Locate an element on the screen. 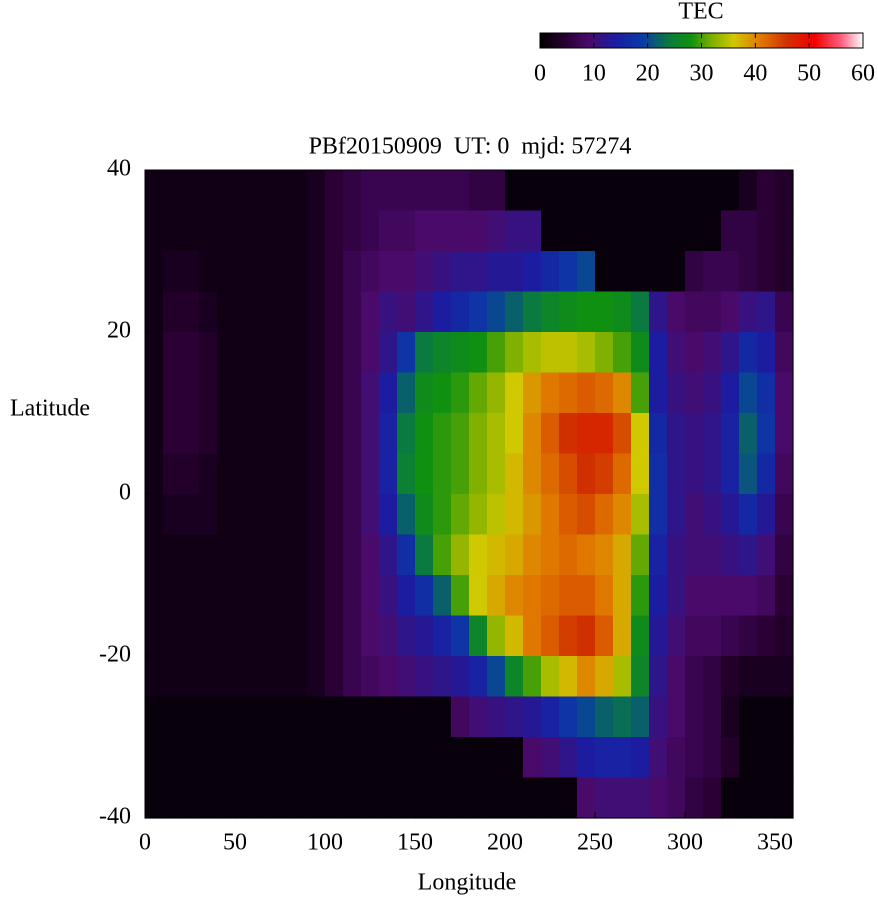 This screenshot has height=900, width=878. y-tick-label: -40 is located at coordinates (115, 817).